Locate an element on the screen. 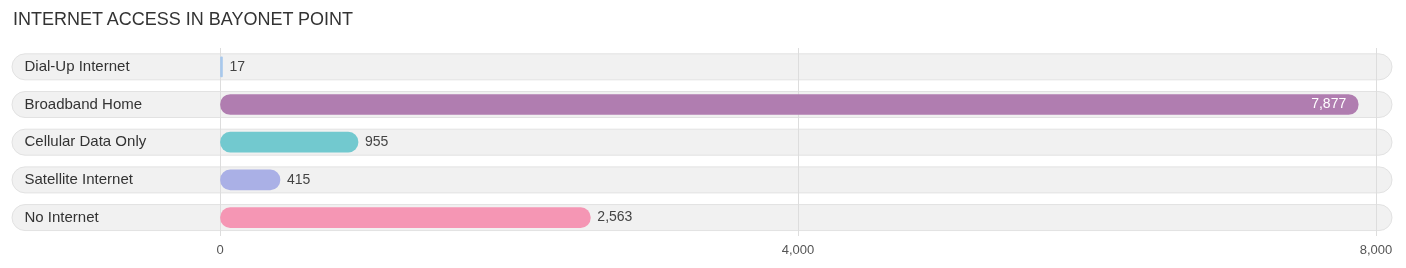 This screenshot has height=268, width=1406. y-tick-label: Cellular Data Only is located at coordinates (79, 141).